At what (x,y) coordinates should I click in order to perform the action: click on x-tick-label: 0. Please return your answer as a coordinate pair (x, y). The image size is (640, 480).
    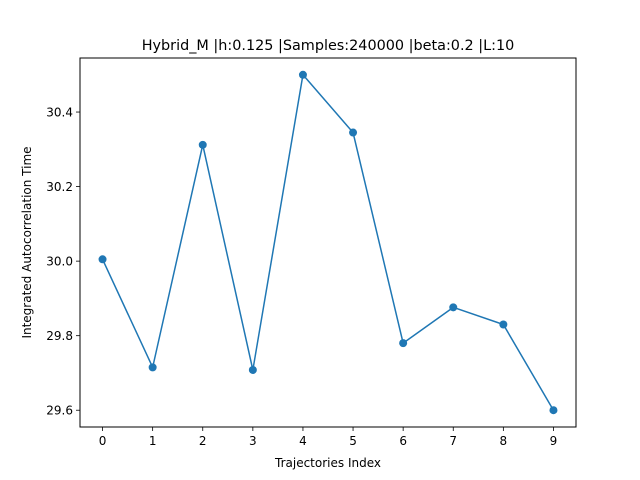
    Looking at the image, I should click on (103, 441).